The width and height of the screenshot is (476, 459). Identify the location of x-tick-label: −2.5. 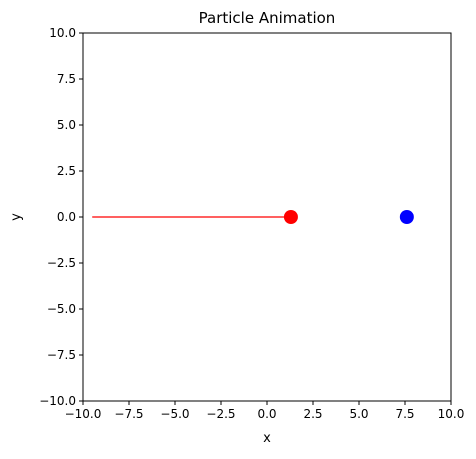
(220, 414).